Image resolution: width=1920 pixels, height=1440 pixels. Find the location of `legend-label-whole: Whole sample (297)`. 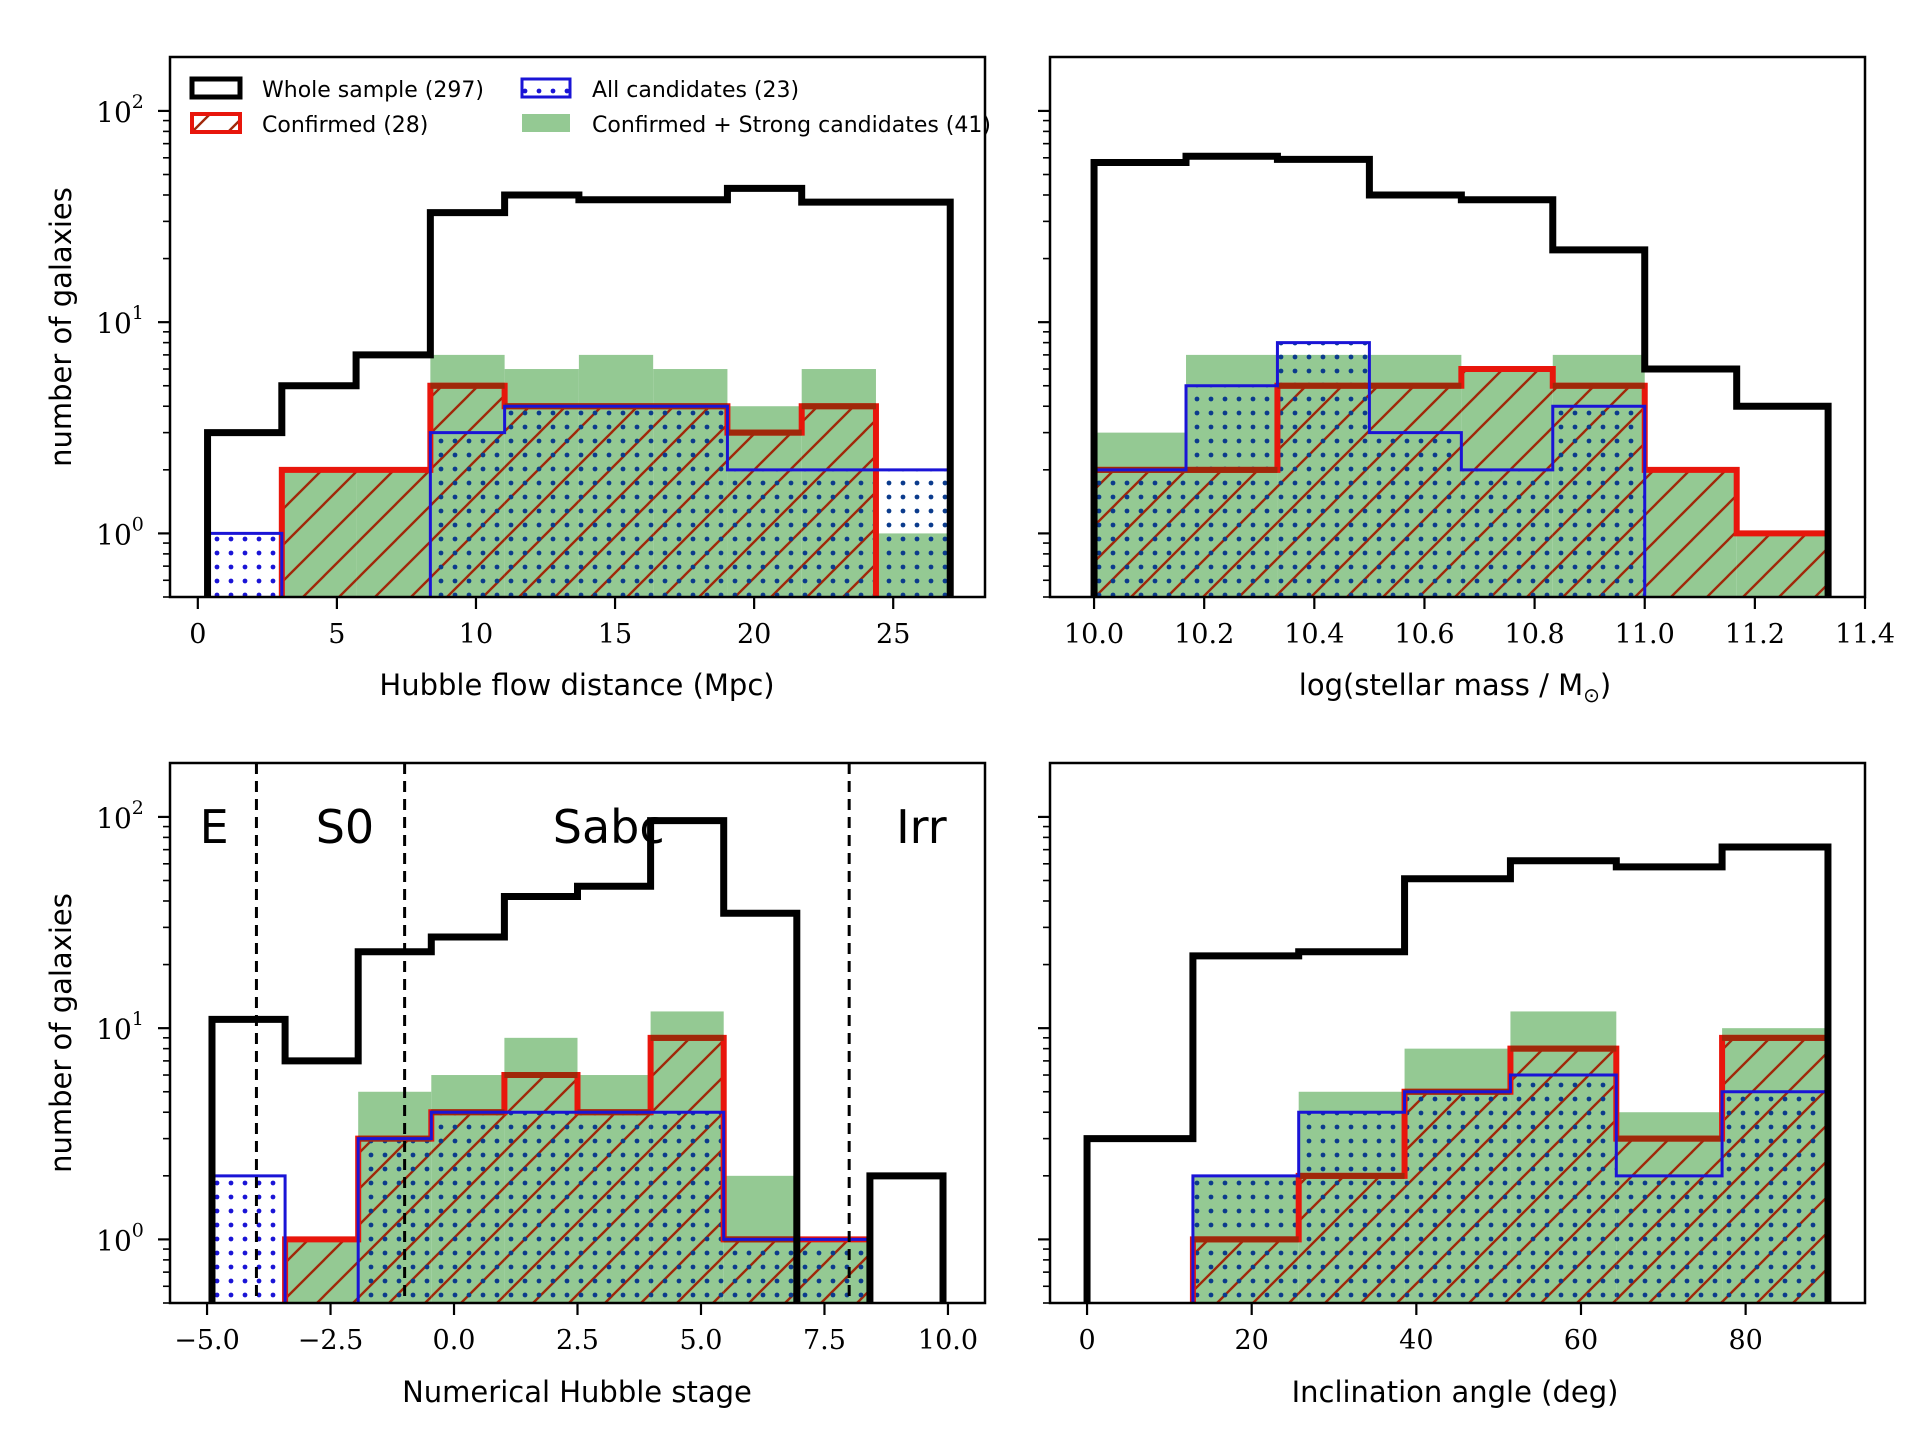

legend-label-whole: Whole sample (297) is located at coordinates (373, 90).